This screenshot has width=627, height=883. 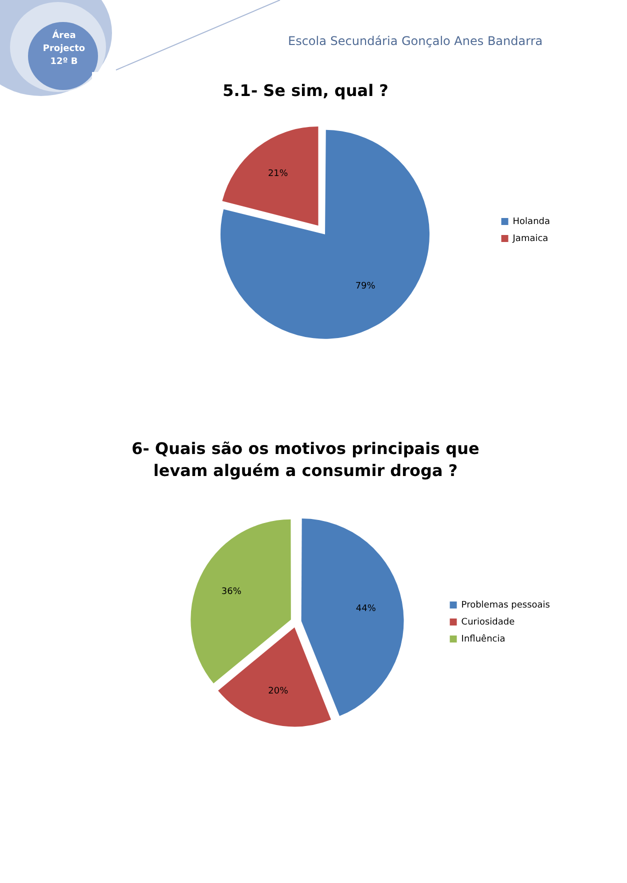 I want to click on legend-label: Influência, so click(x=483, y=638).